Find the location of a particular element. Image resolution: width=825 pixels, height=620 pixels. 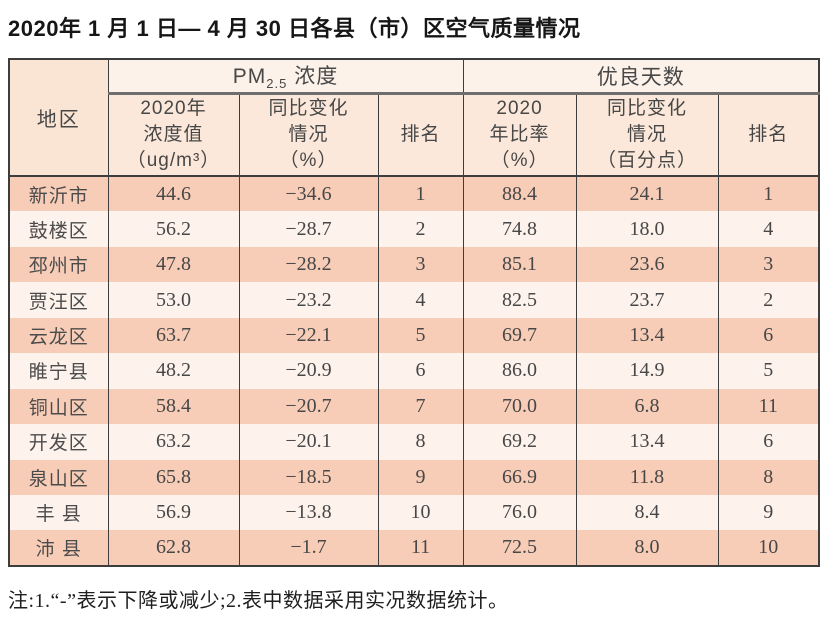

cell-pm_rank: 7 is located at coordinates (420, 406).